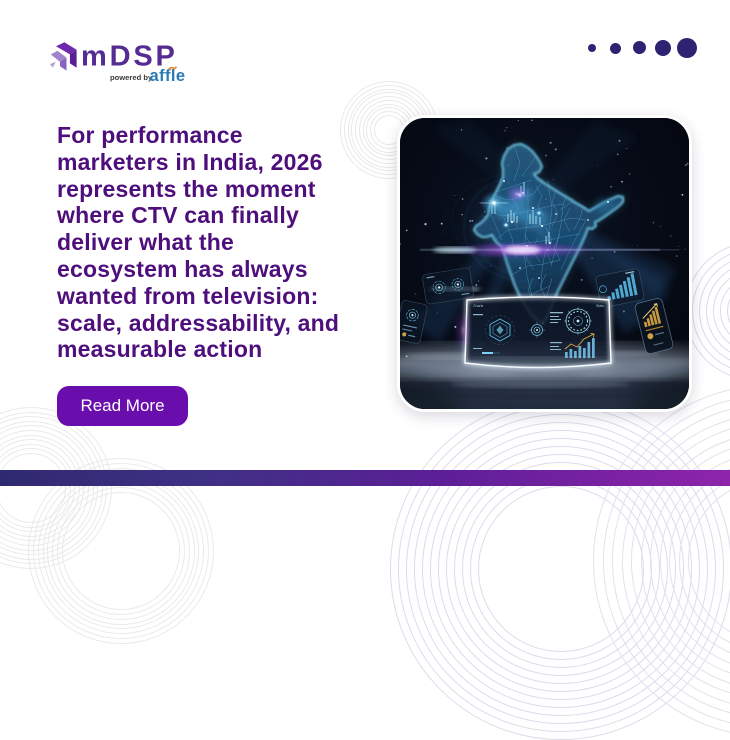  Describe the element at coordinates (129, 57) in the screenshot. I see `svg-text: mDSP` at that location.